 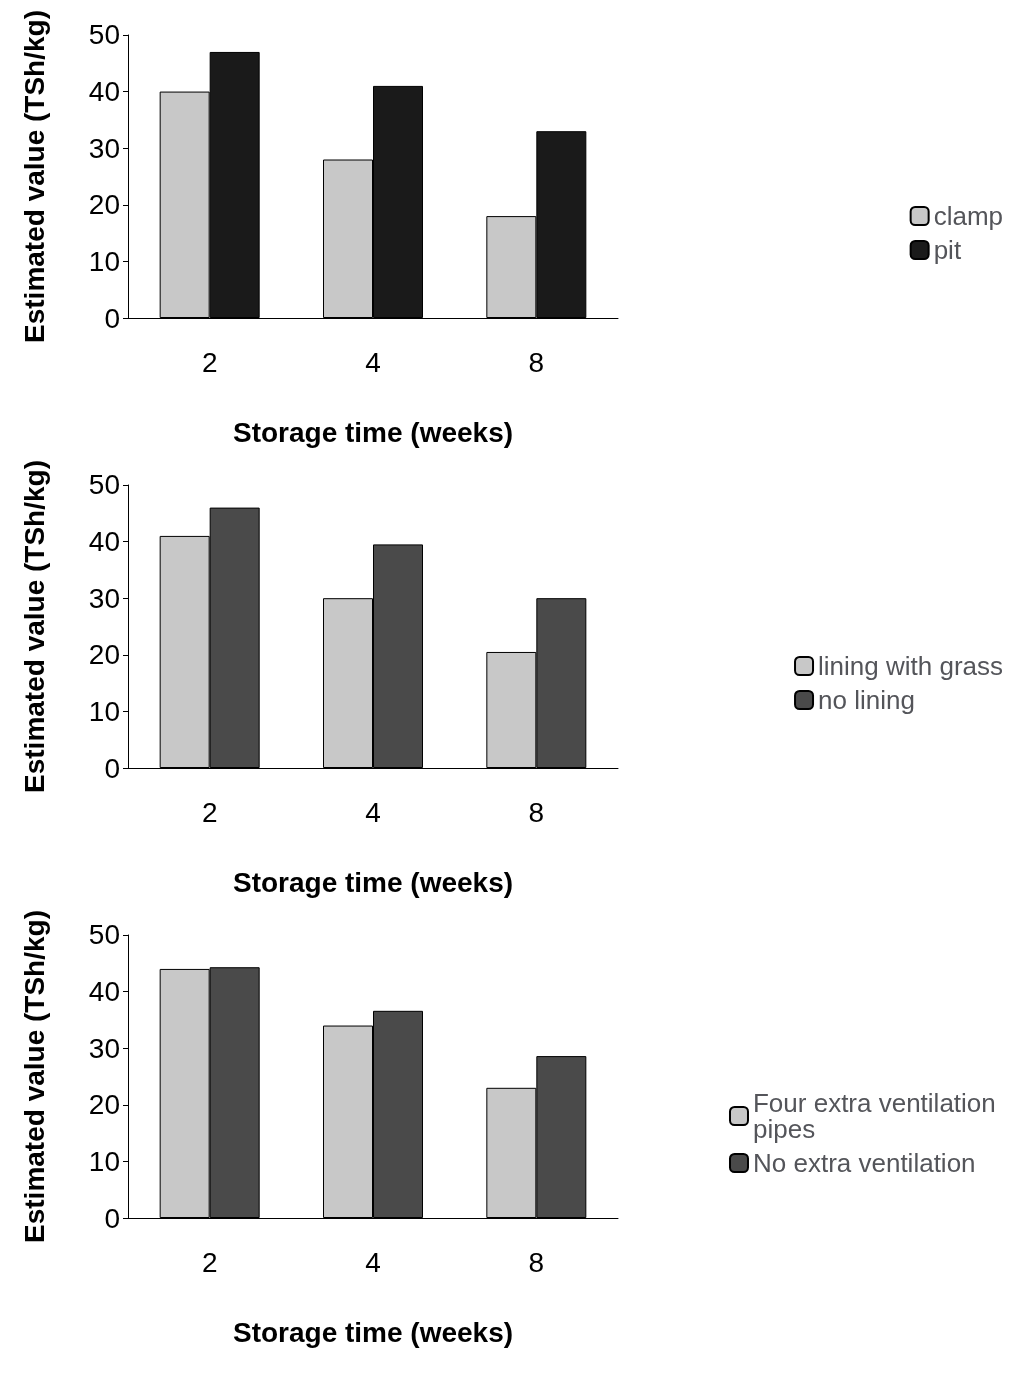 I want to click on legend-label: Four extra ventilation pipes, so click(x=878, y=1116).